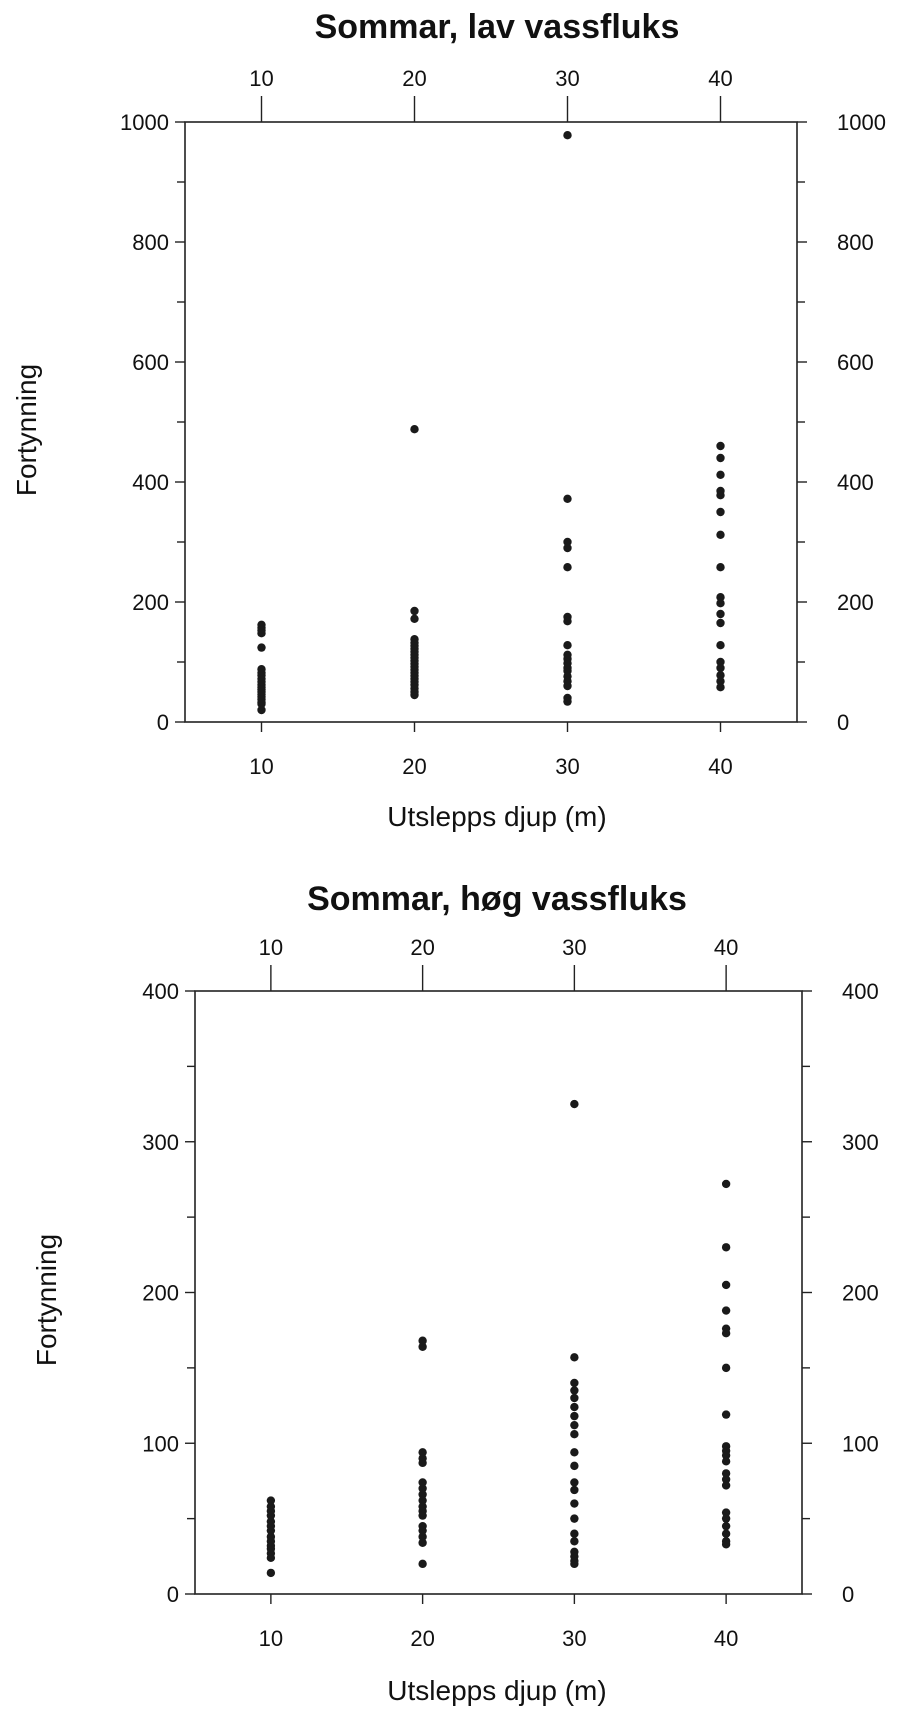  Describe the element at coordinates (848, 1594) in the screenshot. I see `y-tick-label-right: 0` at that location.